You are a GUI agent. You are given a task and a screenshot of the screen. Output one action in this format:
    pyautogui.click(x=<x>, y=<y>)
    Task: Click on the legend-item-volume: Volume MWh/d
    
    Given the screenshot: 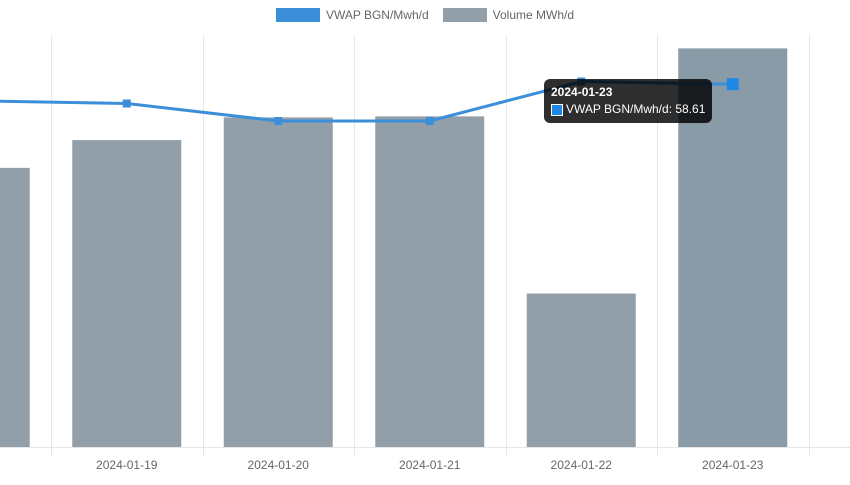 What is the action you would take?
    pyautogui.click(x=508, y=15)
    